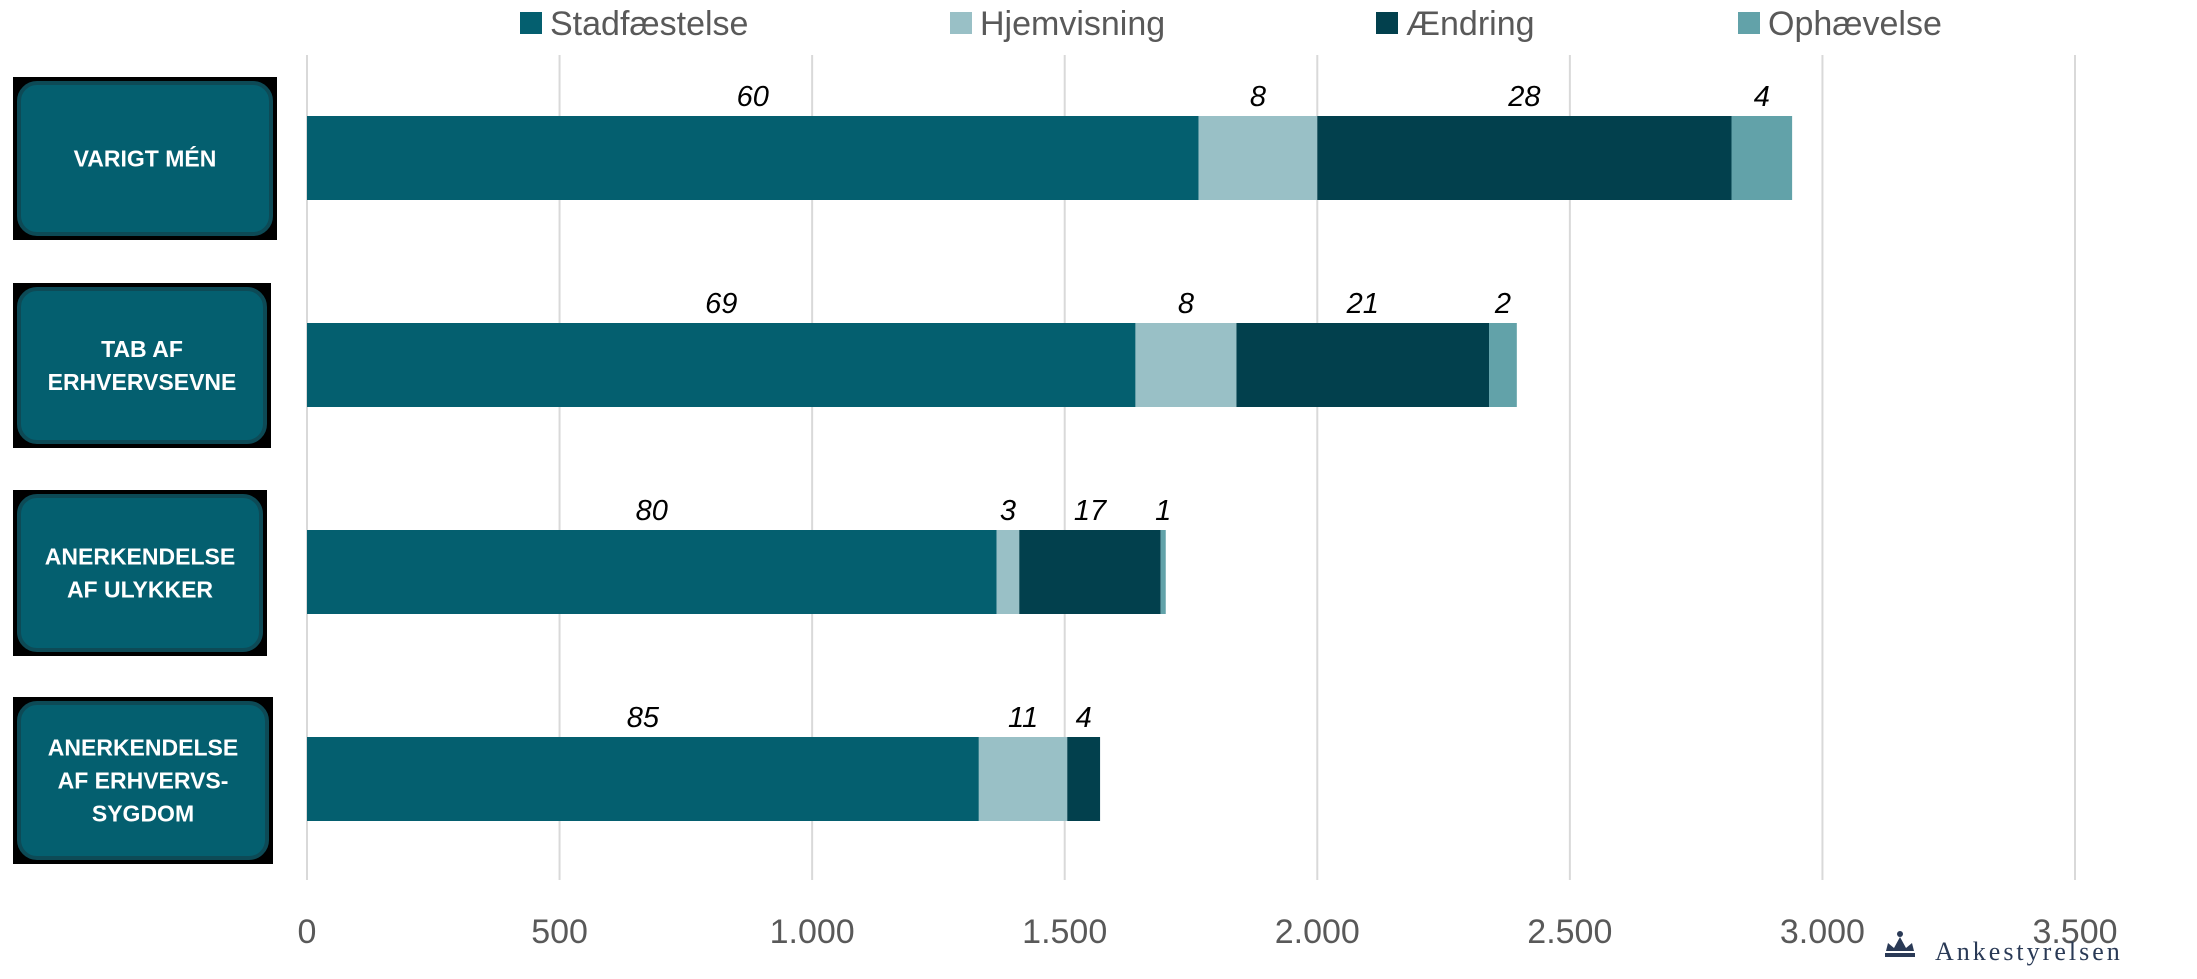 The image size is (2197, 979). Describe the element at coordinates (143, 814) in the screenshot. I see `category-label-text: SYGDOM` at that location.